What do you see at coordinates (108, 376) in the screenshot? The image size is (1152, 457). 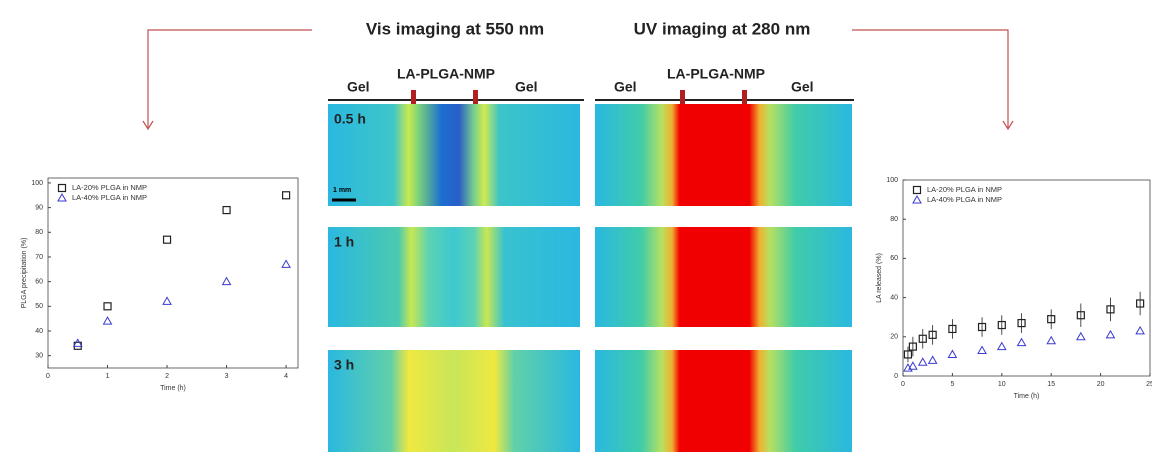 I see `x-tick-label: 1` at bounding box center [108, 376].